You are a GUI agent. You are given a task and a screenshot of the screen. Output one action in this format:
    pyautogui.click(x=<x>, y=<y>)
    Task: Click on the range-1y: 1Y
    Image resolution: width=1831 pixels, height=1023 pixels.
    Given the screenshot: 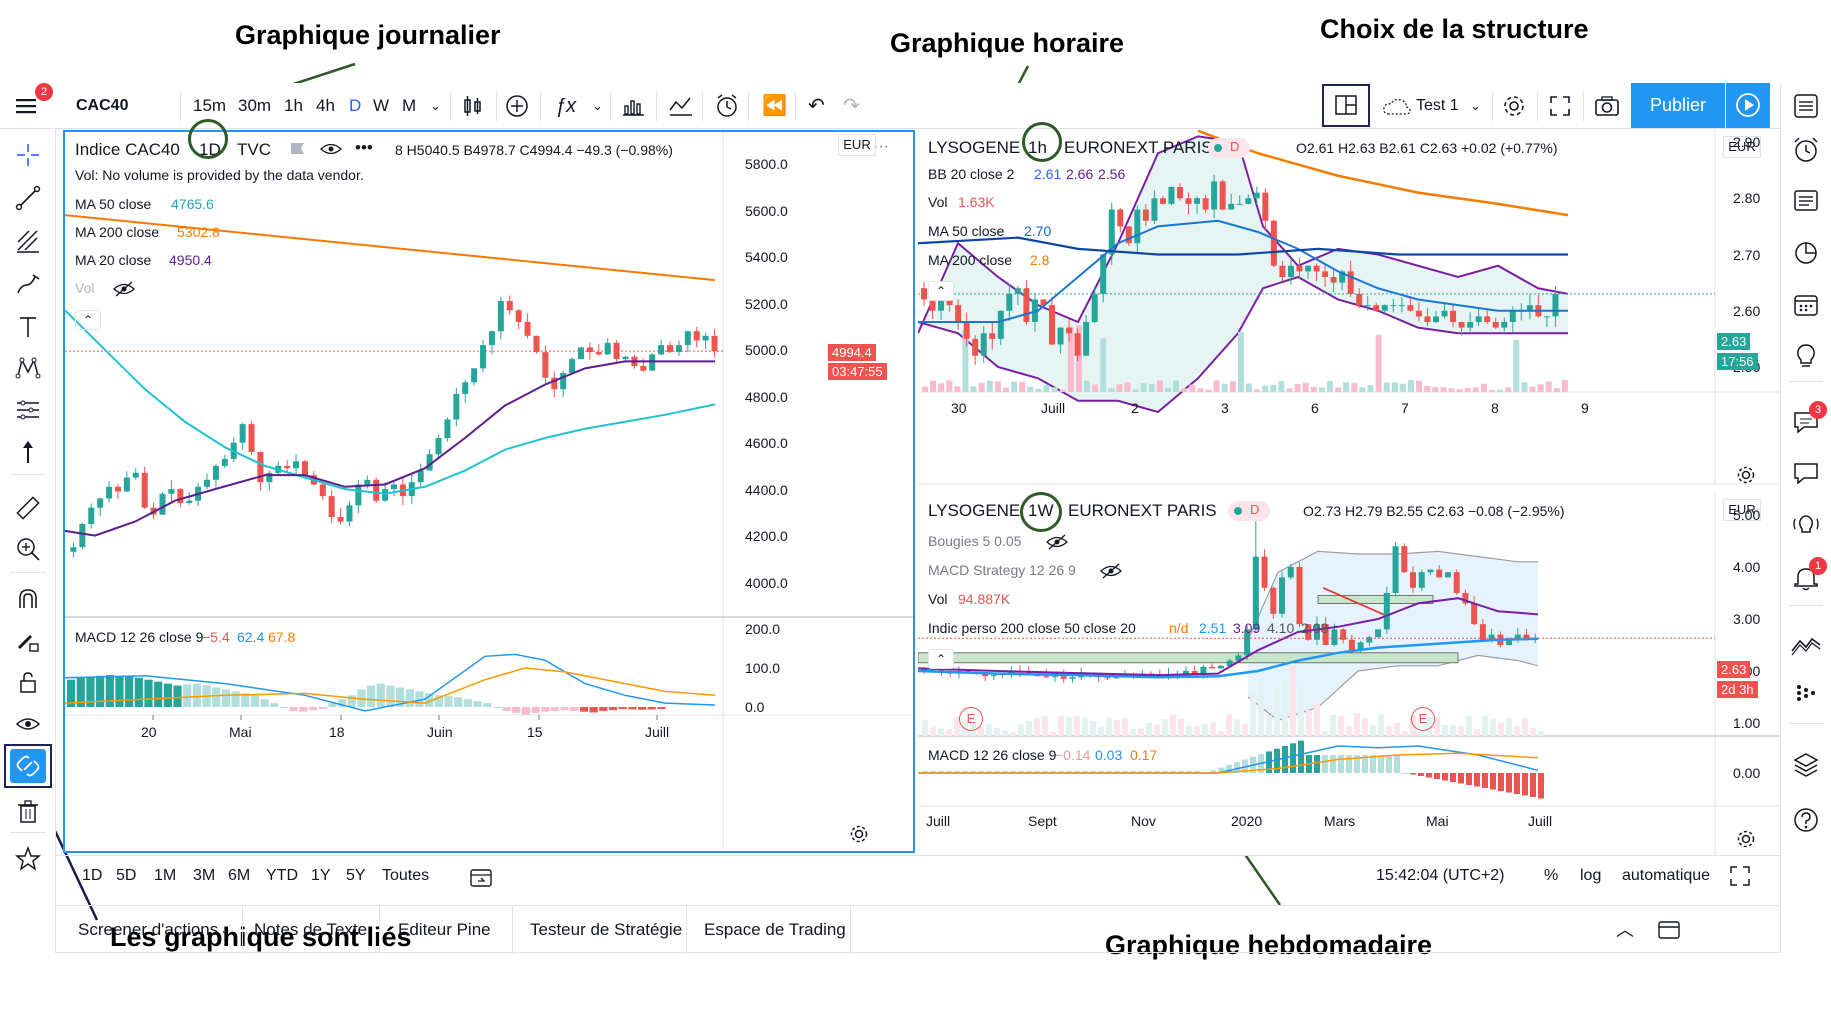 What is the action you would take?
    pyautogui.click(x=321, y=875)
    